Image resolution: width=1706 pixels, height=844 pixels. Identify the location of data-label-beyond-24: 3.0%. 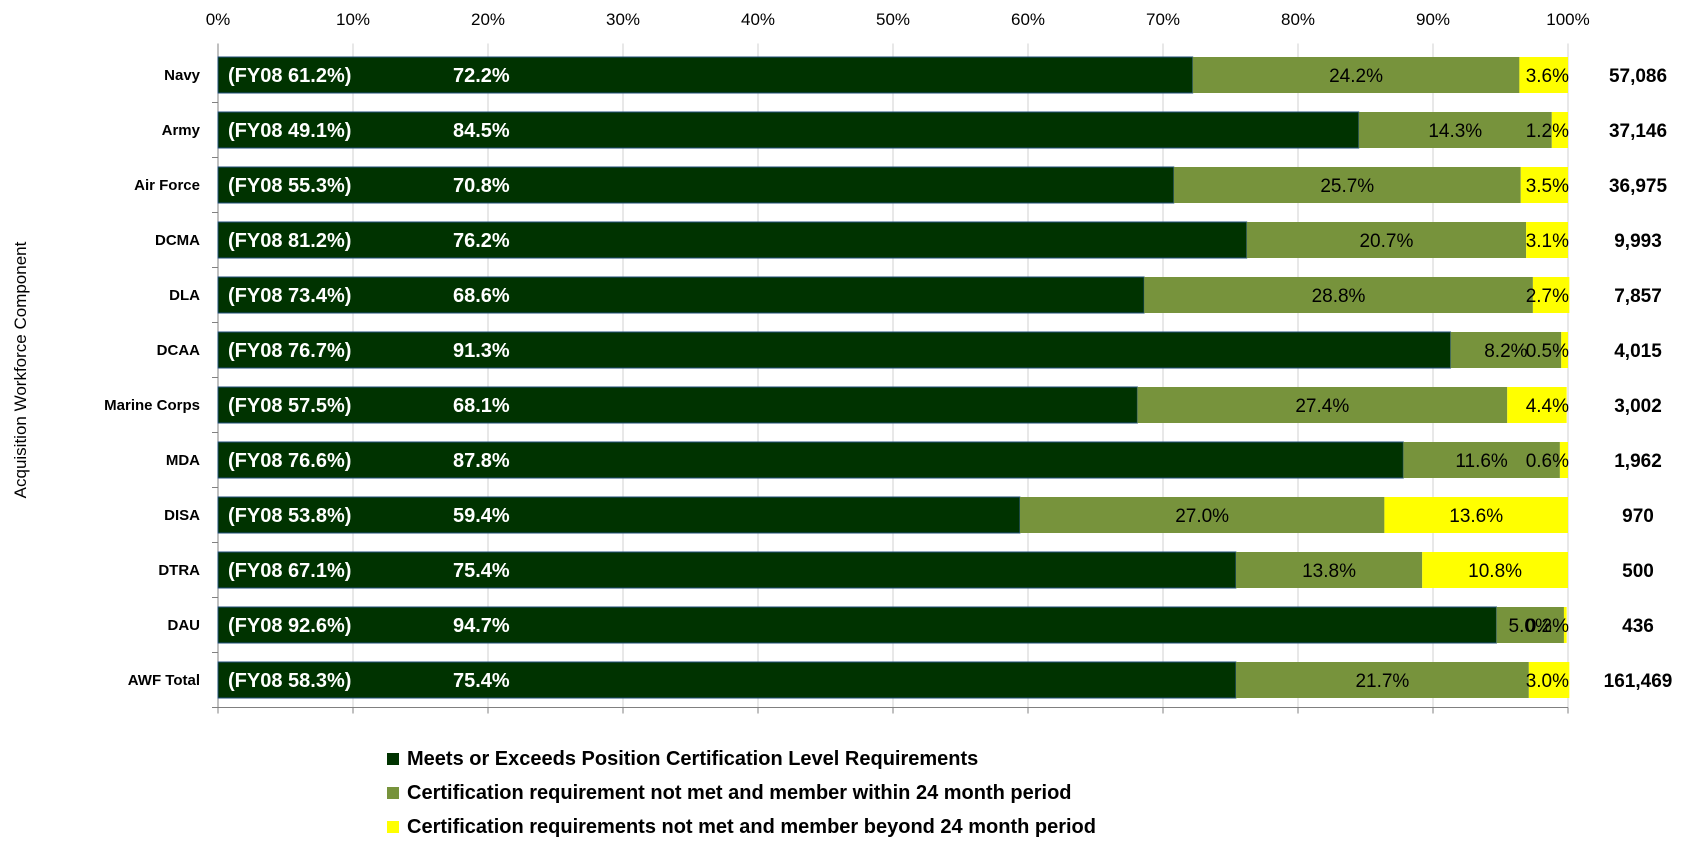
(1547, 681).